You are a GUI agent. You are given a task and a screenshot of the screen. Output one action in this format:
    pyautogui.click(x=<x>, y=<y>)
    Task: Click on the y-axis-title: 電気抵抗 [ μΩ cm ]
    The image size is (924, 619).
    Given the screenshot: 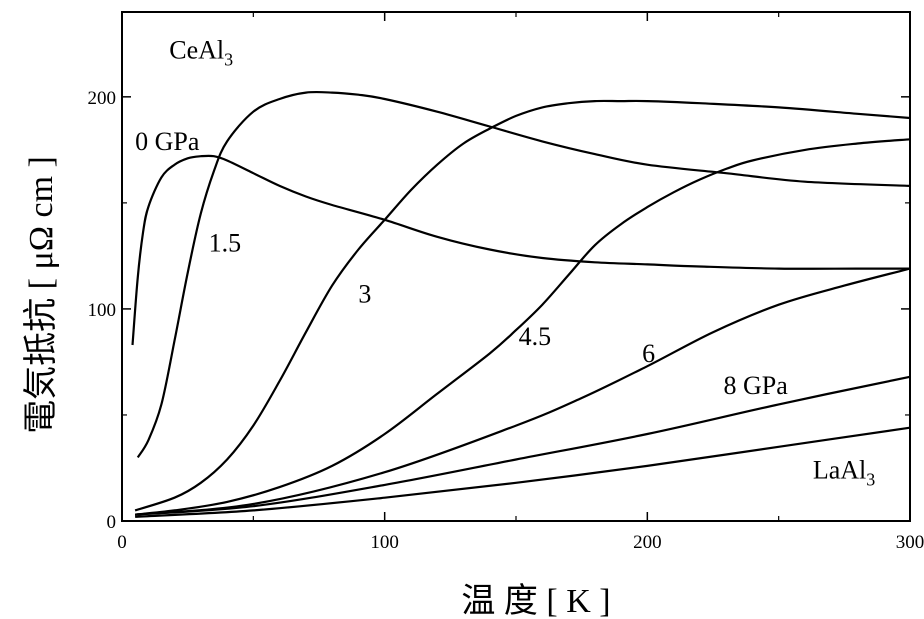 What is the action you would take?
    pyautogui.click(x=41, y=295)
    